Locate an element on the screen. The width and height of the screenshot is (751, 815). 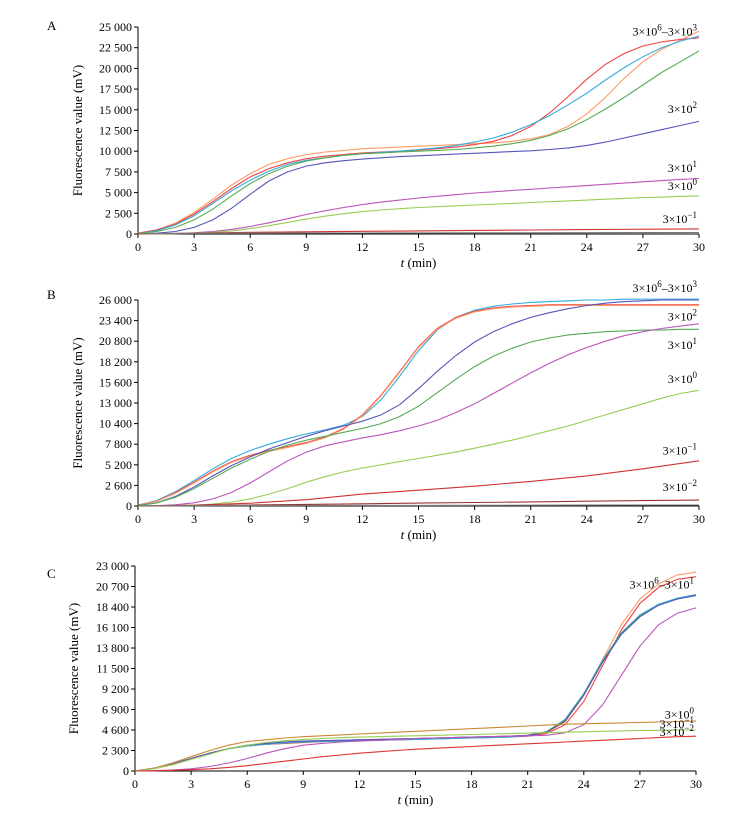
series-label: 3×106–3×103 is located at coordinates (664, 30).